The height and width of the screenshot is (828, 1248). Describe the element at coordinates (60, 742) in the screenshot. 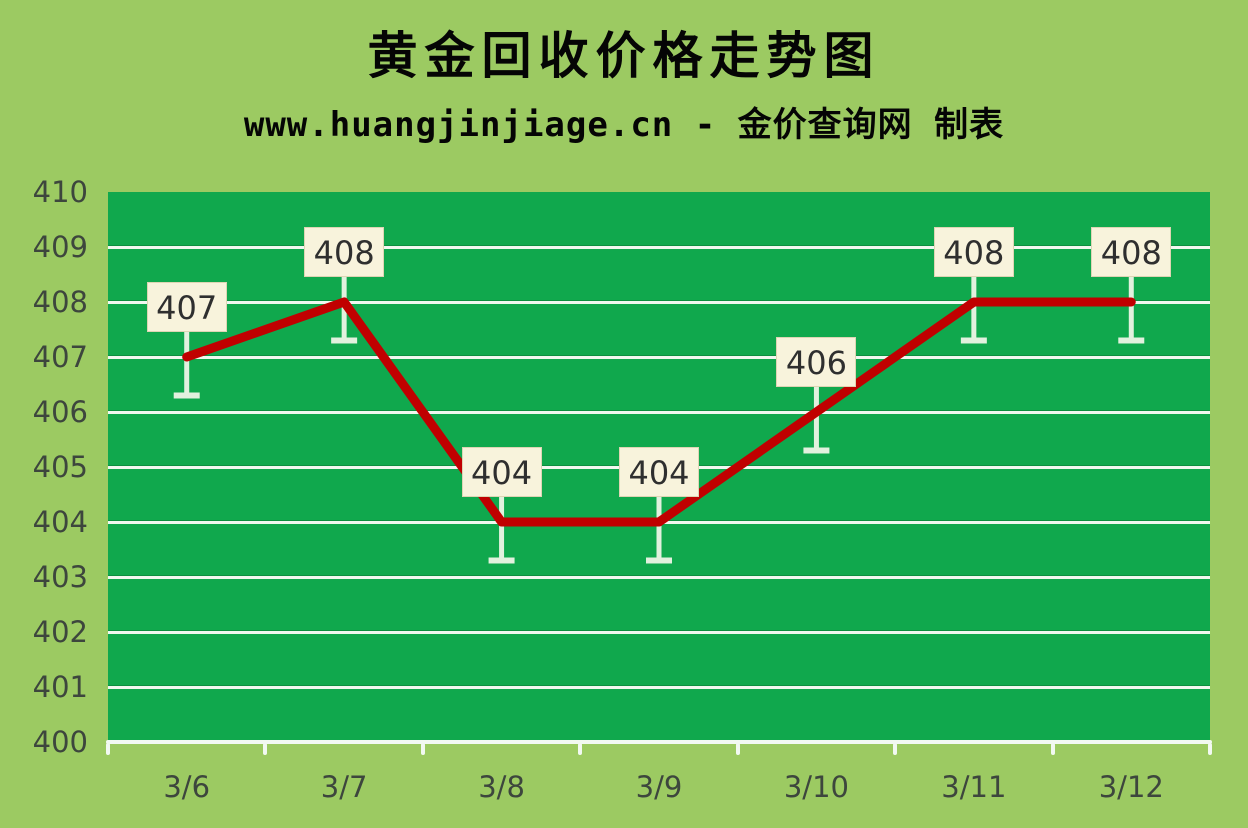

I see `y-axis-tick-label: 400` at that location.